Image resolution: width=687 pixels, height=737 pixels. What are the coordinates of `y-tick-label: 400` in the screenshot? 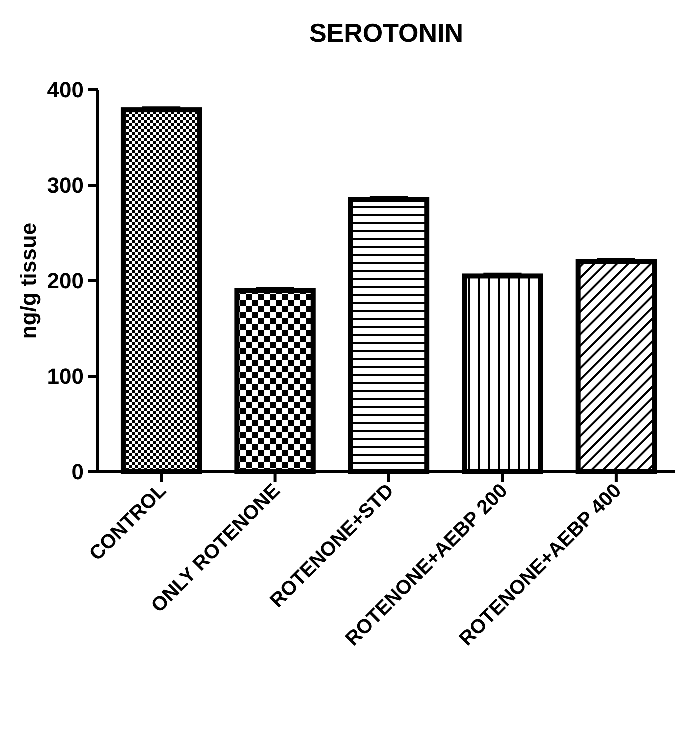 It's located at (65, 90).